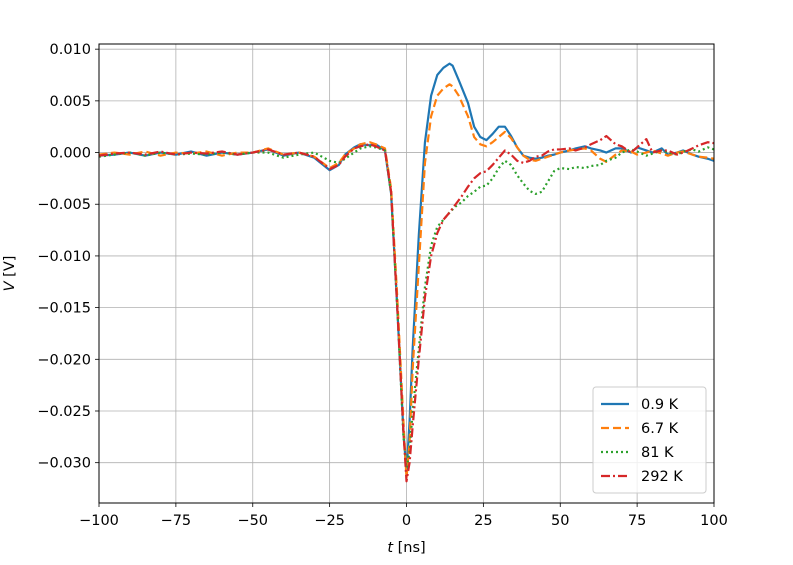 This screenshot has height=565, width=793. I want to click on y-tick-label: 0.010, so click(70, 50).